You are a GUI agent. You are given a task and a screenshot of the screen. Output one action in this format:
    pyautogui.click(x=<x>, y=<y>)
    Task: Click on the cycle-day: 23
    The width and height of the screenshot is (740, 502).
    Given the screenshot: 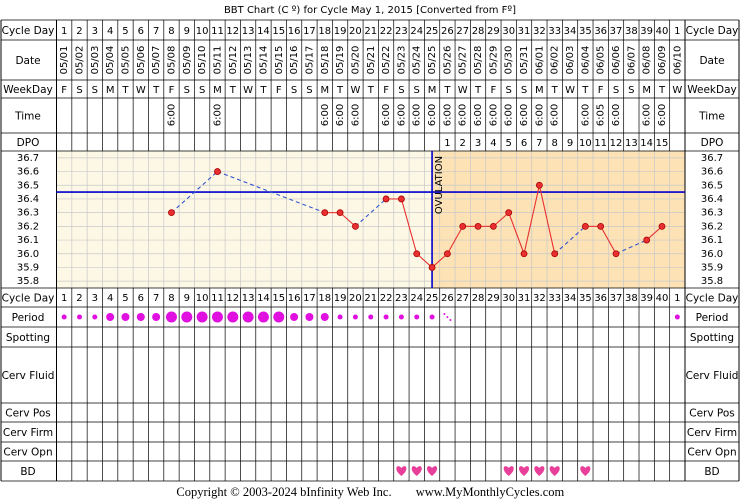 What is the action you would take?
    pyautogui.click(x=401, y=298)
    